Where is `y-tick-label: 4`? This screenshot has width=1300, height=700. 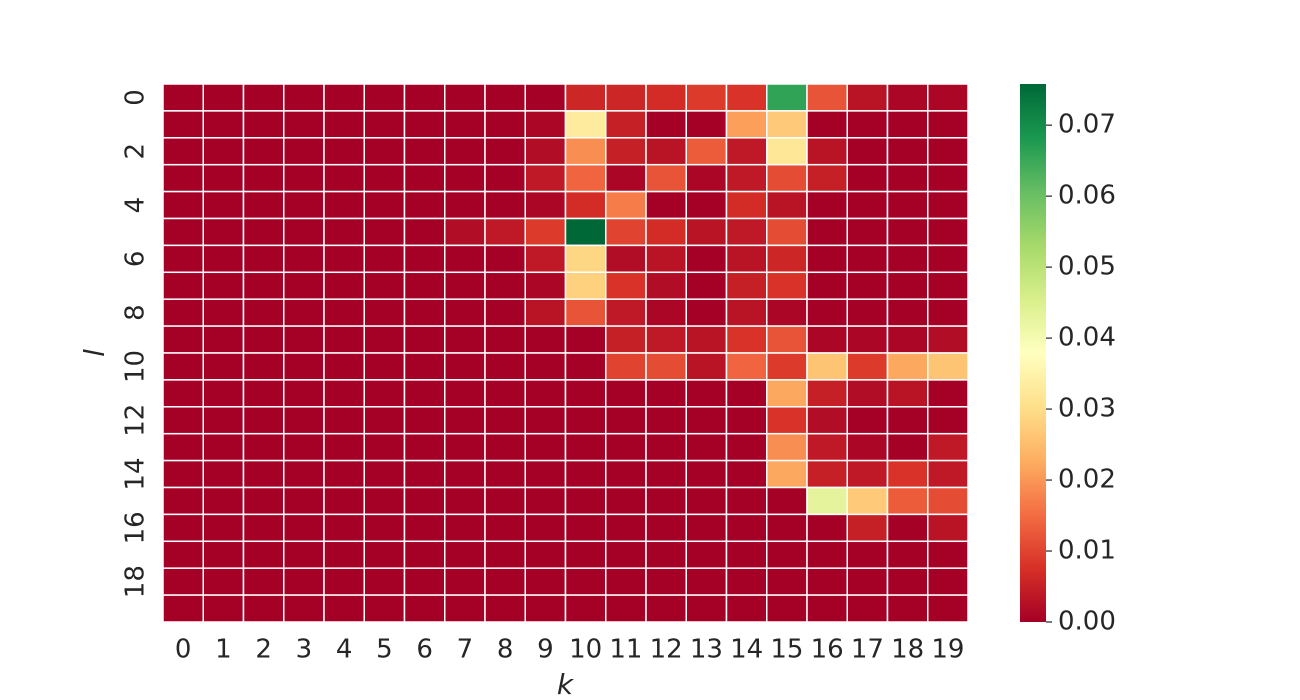 y-tick-label: 4 is located at coordinates (136, 205).